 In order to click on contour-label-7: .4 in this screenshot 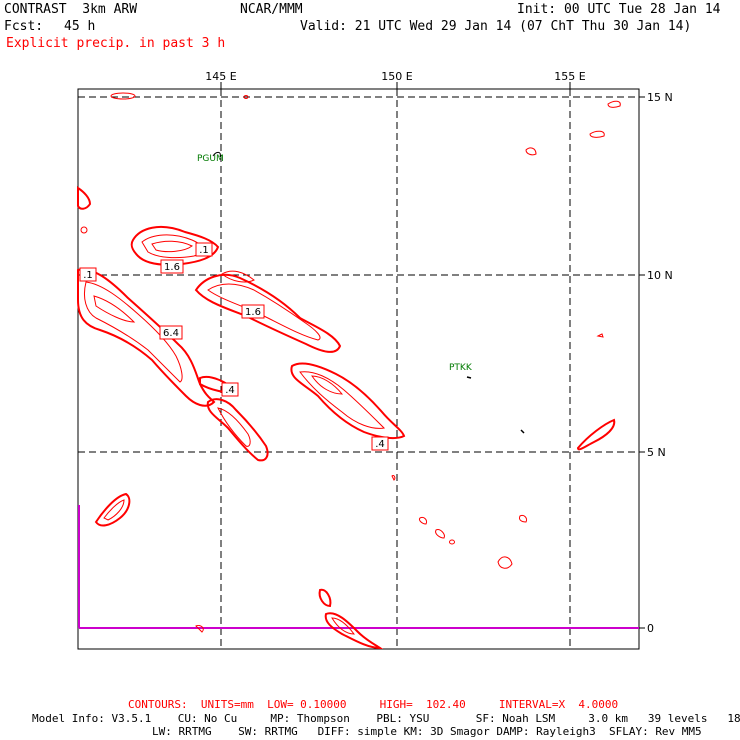, I will do `click(380, 444)`.